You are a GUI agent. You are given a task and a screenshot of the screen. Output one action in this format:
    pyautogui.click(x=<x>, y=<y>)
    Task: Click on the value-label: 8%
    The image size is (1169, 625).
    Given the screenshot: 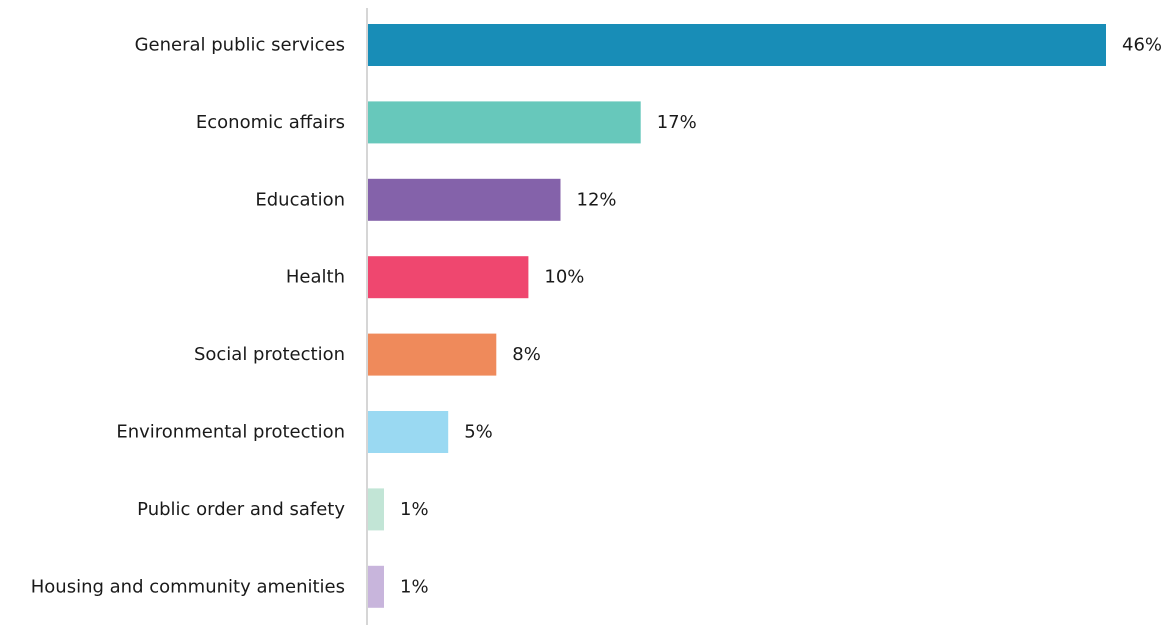 What is the action you would take?
    pyautogui.click(x=526, y=354)
    